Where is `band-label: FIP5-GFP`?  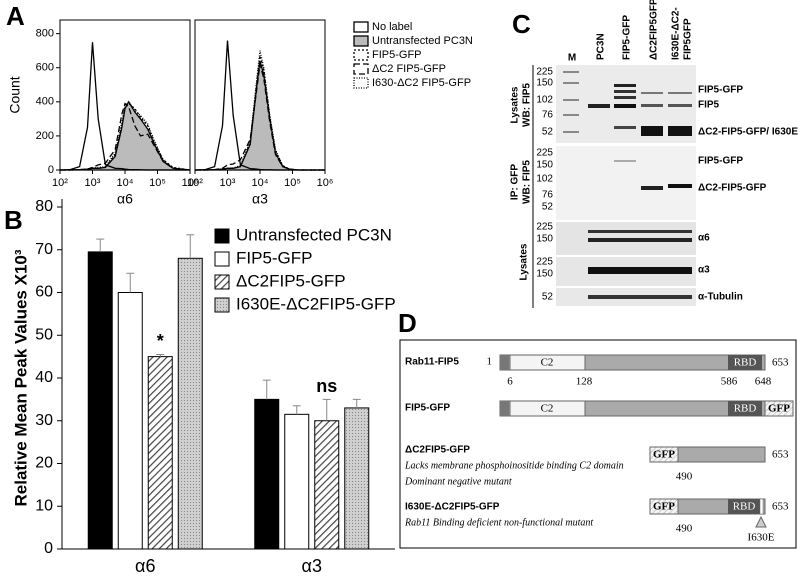
band-label: FIP5-GFP is located at coordinates (720, 161).